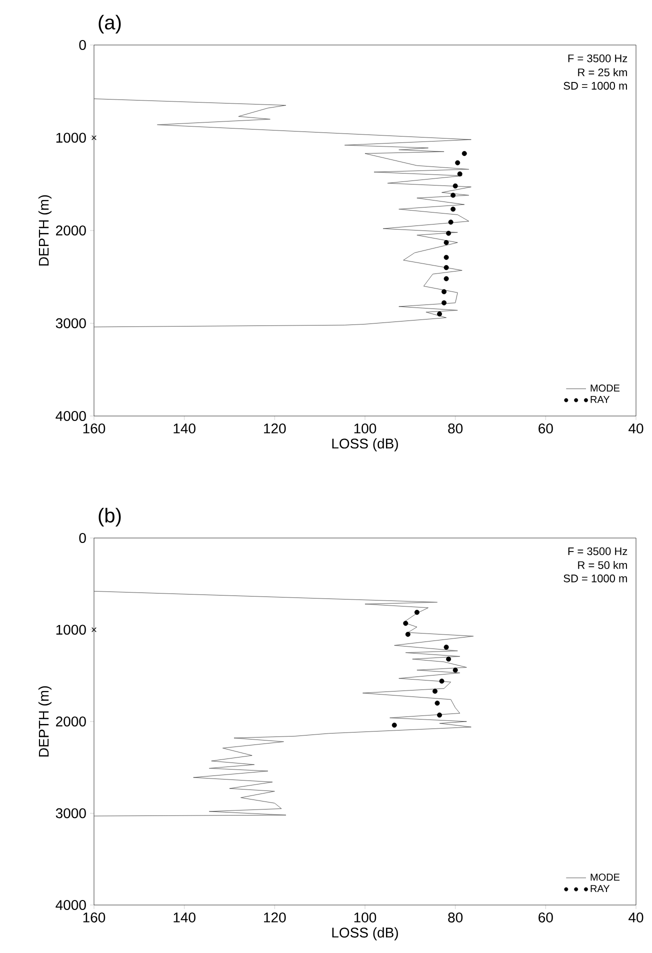 The width and height of the screenshot is (652, 953). I want to click on chart-title: (b), so click(109, 517).